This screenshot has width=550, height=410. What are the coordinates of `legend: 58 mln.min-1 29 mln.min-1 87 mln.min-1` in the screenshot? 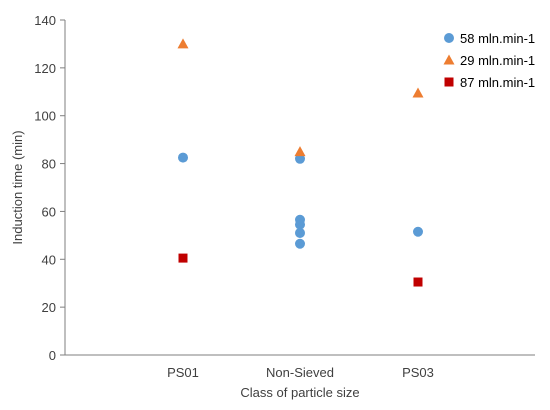 It's located at (489, 60).